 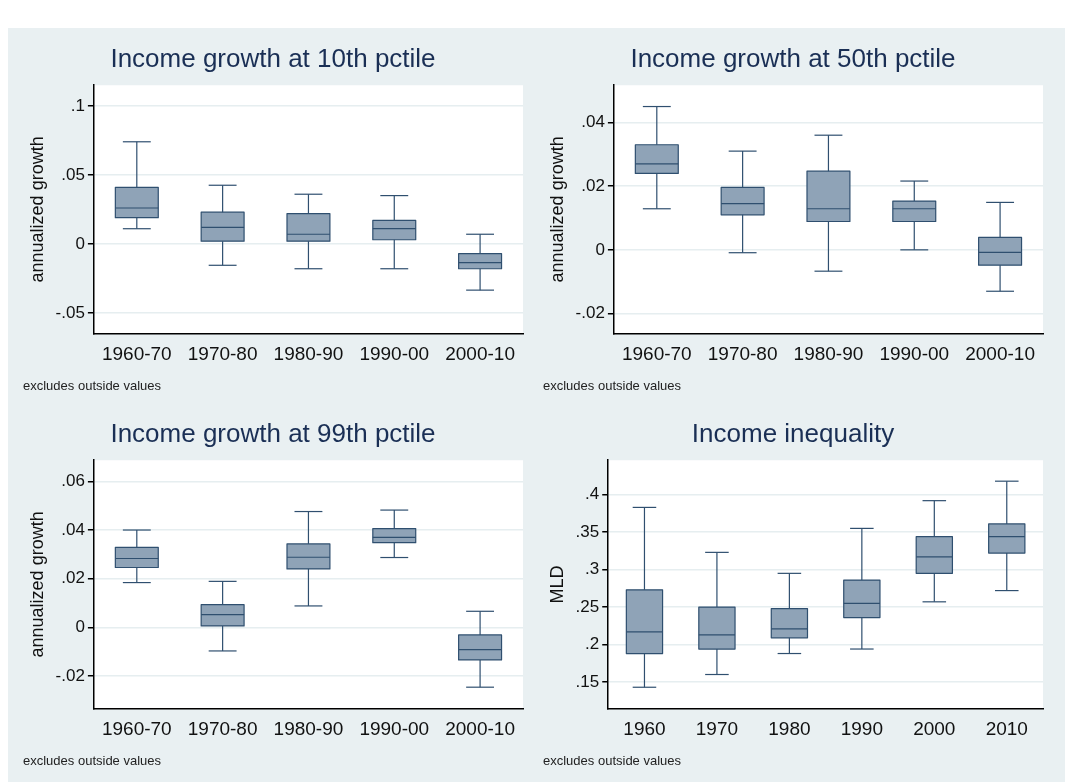 I want to click on y-tick-label: -.05, so click(x=70, y=312).